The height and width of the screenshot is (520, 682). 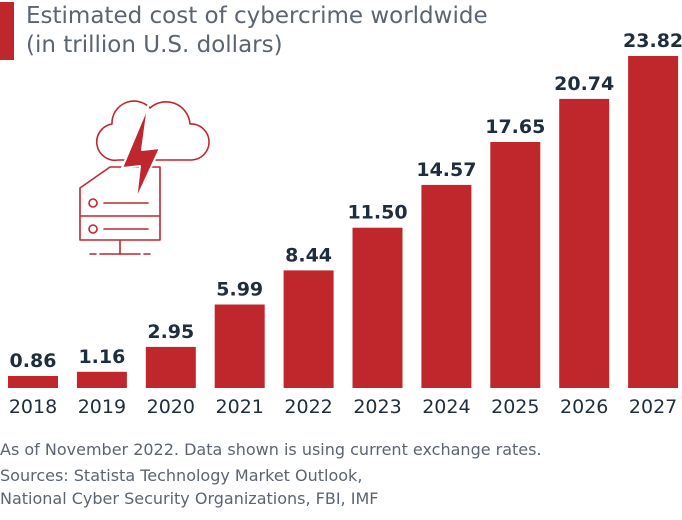 I want to click on value-label-2019: 1.16, so click(x=101, y=357).